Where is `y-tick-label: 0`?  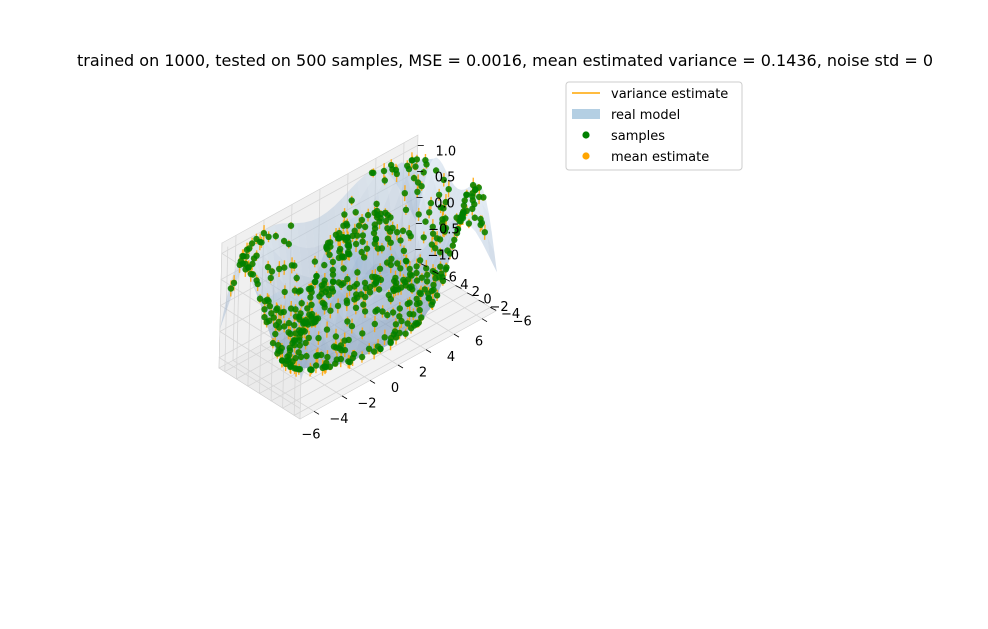 y-tick-label: 0 is located at coordinates (487, 300).